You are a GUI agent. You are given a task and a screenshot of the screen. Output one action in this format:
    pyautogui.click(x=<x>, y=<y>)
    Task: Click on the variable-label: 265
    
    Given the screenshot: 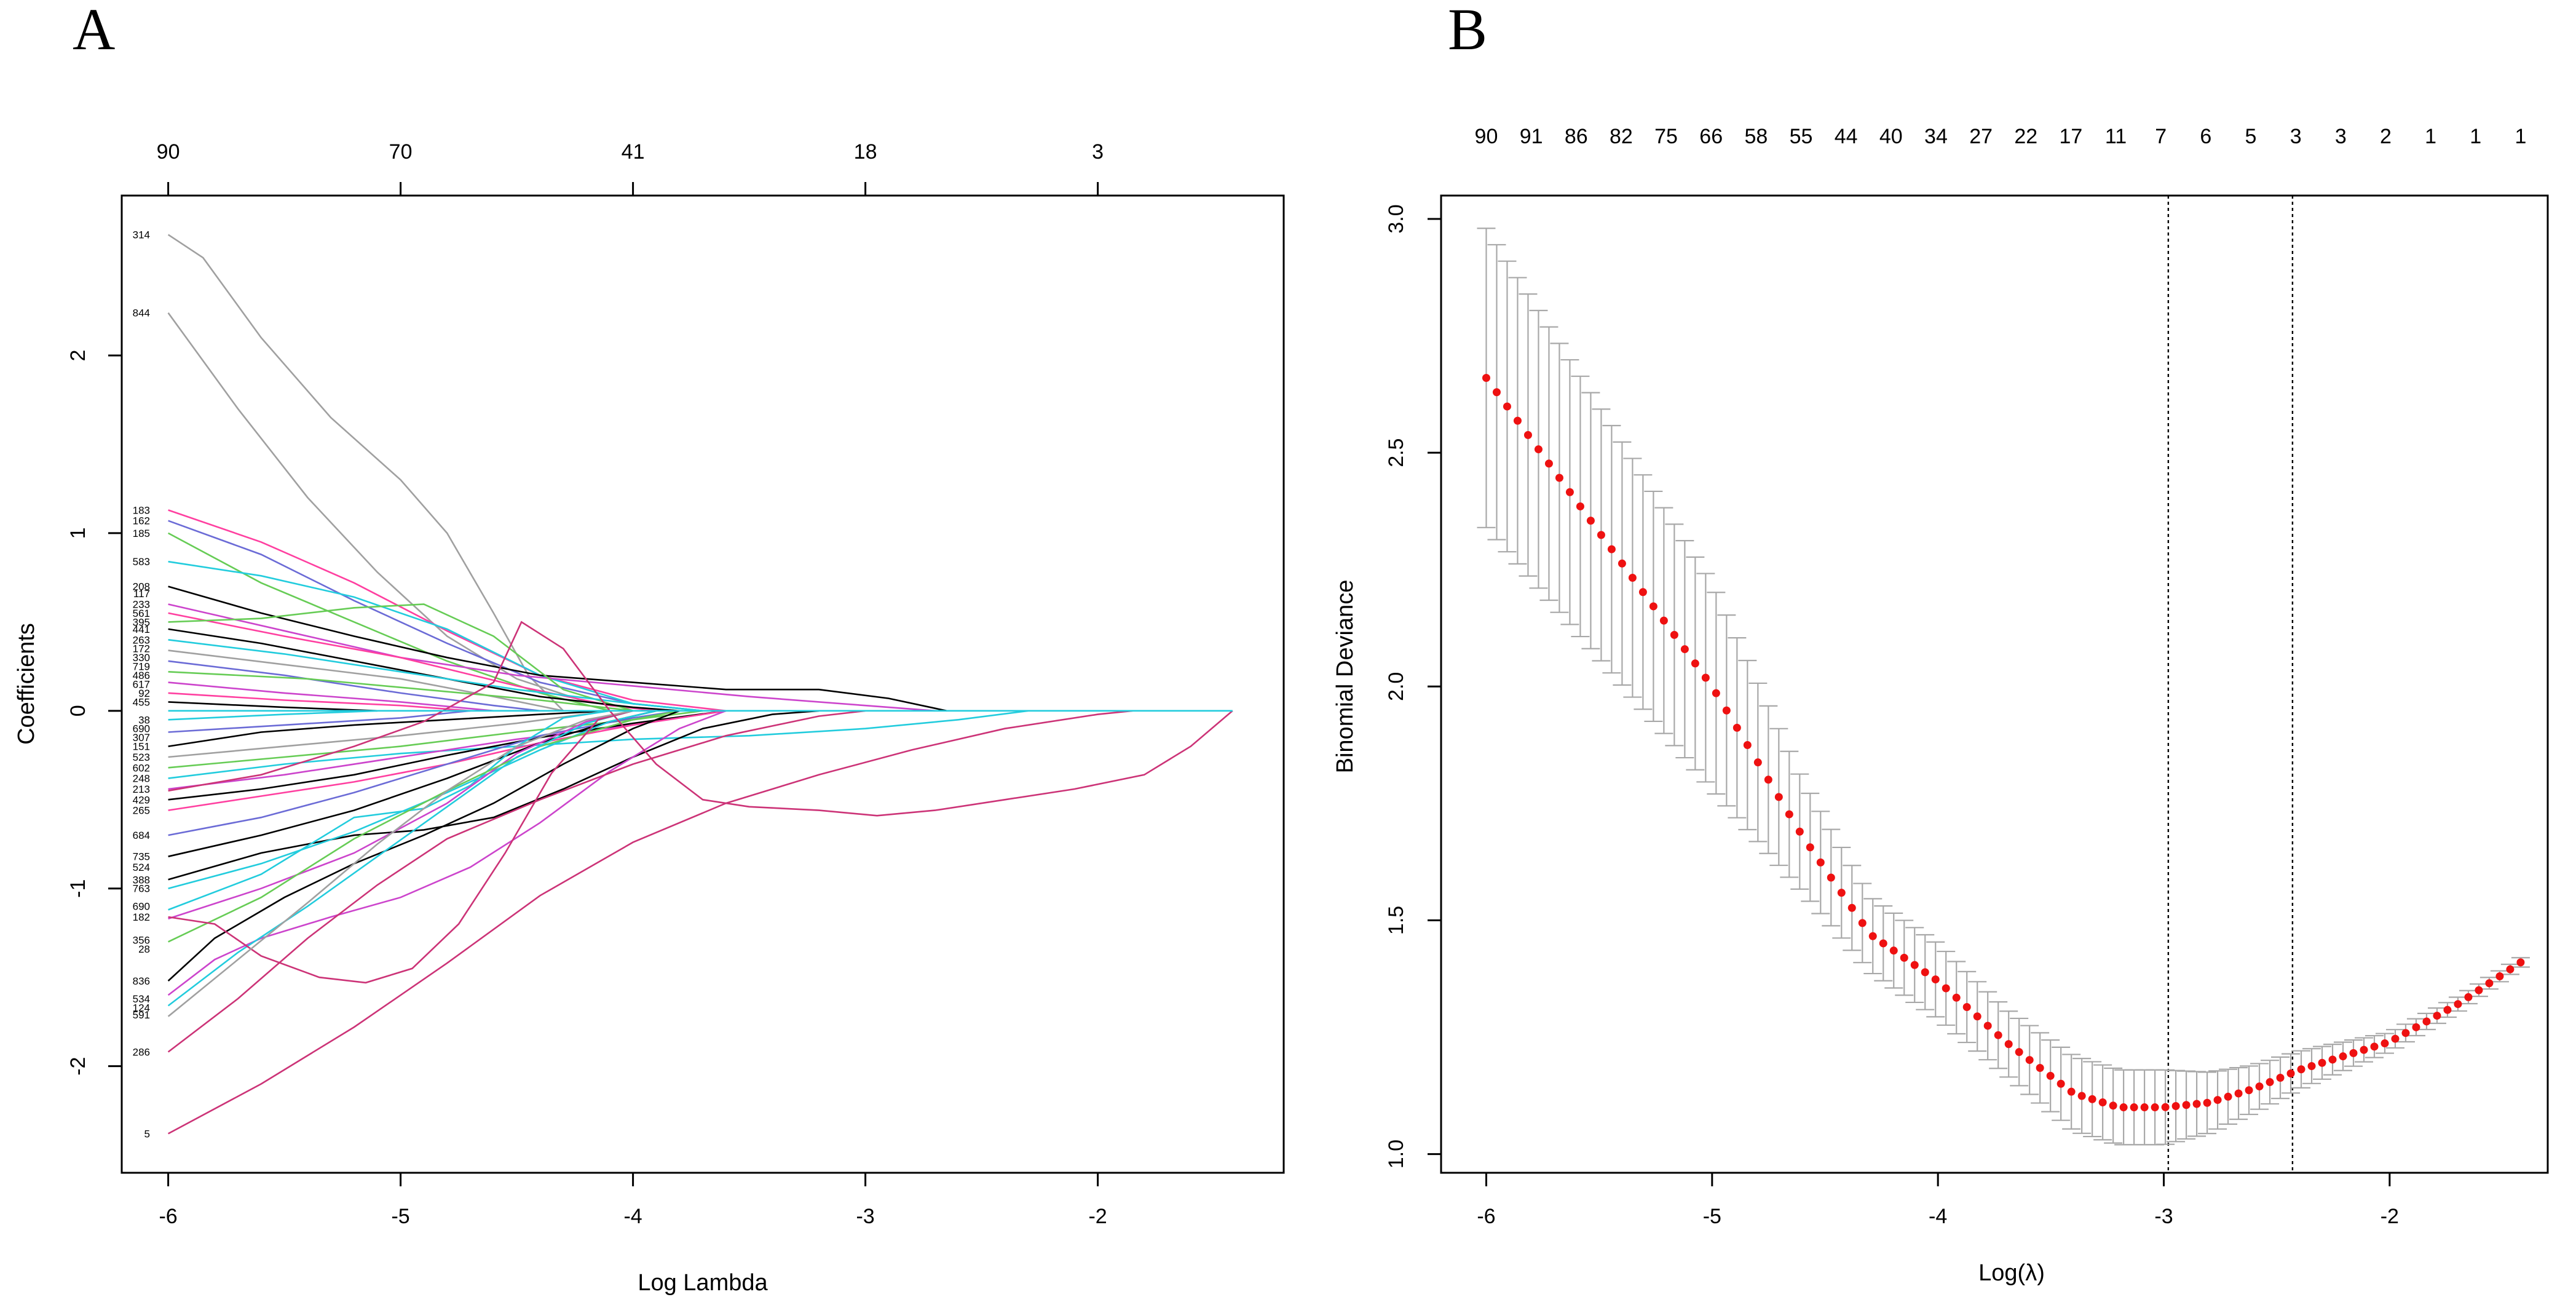 What is the action you would take?
    pyautogui.click(x=141, y=811)
    